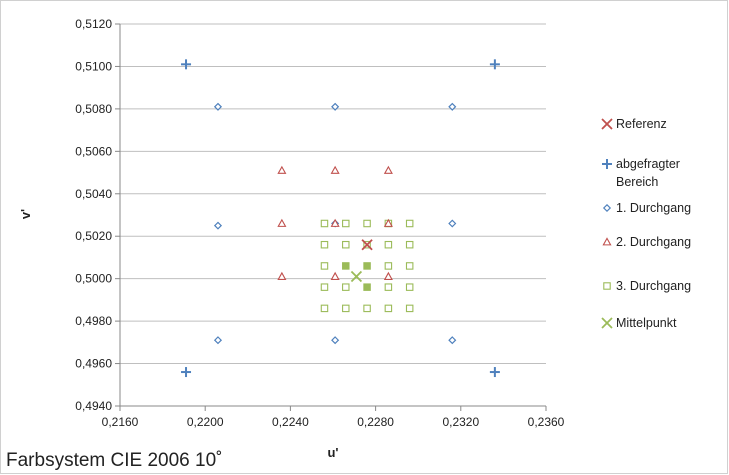 The height and width of the screenshot is (475, 729). I want to click on x-tick-label: 0,2360, so click(546, 422).